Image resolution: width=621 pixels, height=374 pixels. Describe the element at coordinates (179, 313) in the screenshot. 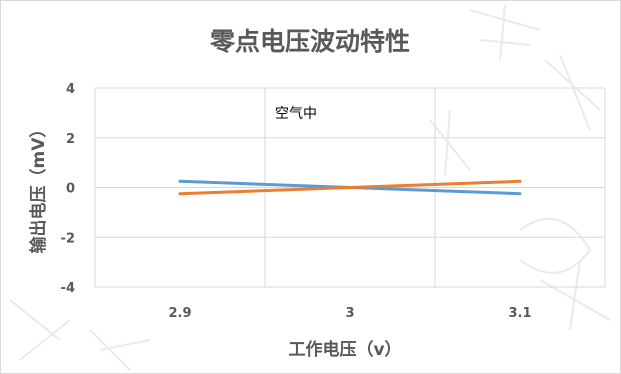

I see `x-tick-label: 2.9` at that location.